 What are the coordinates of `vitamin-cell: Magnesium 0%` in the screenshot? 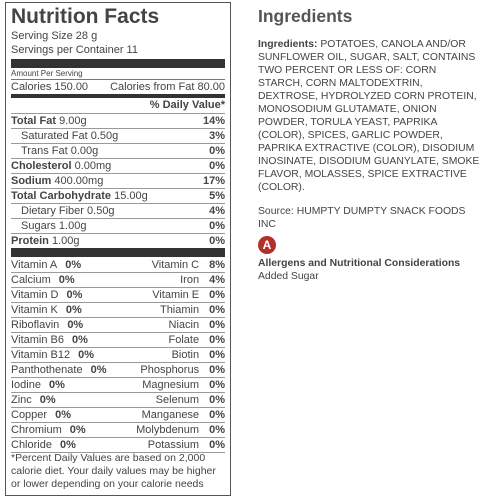 It's located at (171, 385).